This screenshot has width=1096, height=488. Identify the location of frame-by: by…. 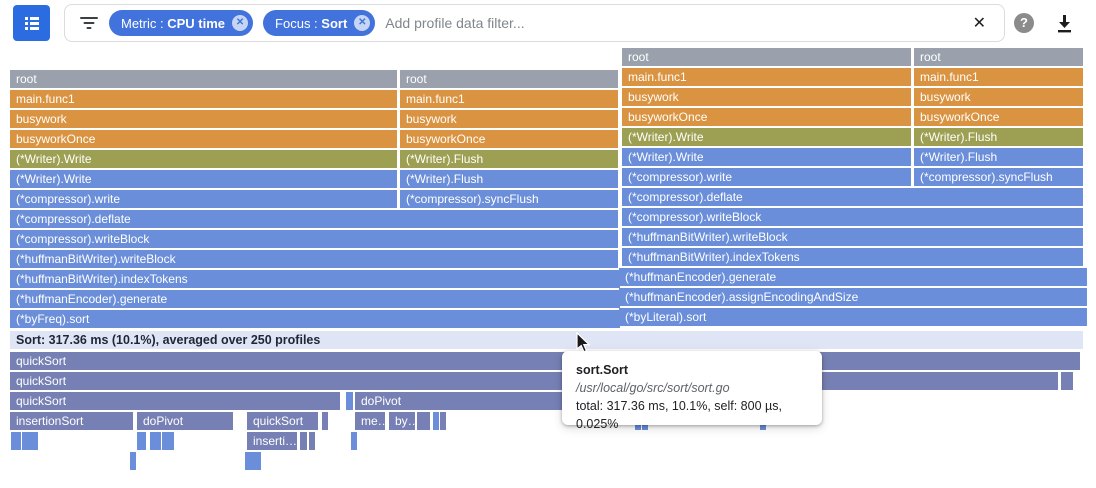
(402, 421).